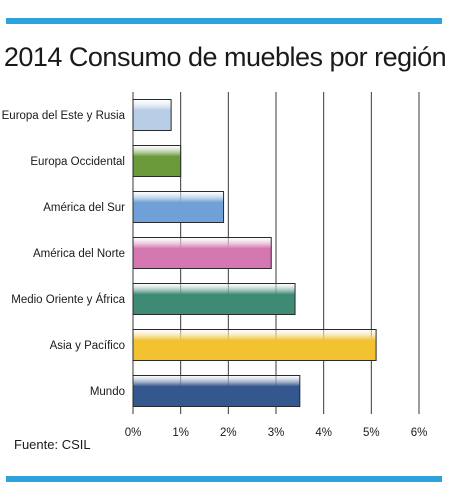  What do you see at coordinates (133, 433) in the screenshot?
I see `x-tick-label: 0%` at bounding box center [133, 433].